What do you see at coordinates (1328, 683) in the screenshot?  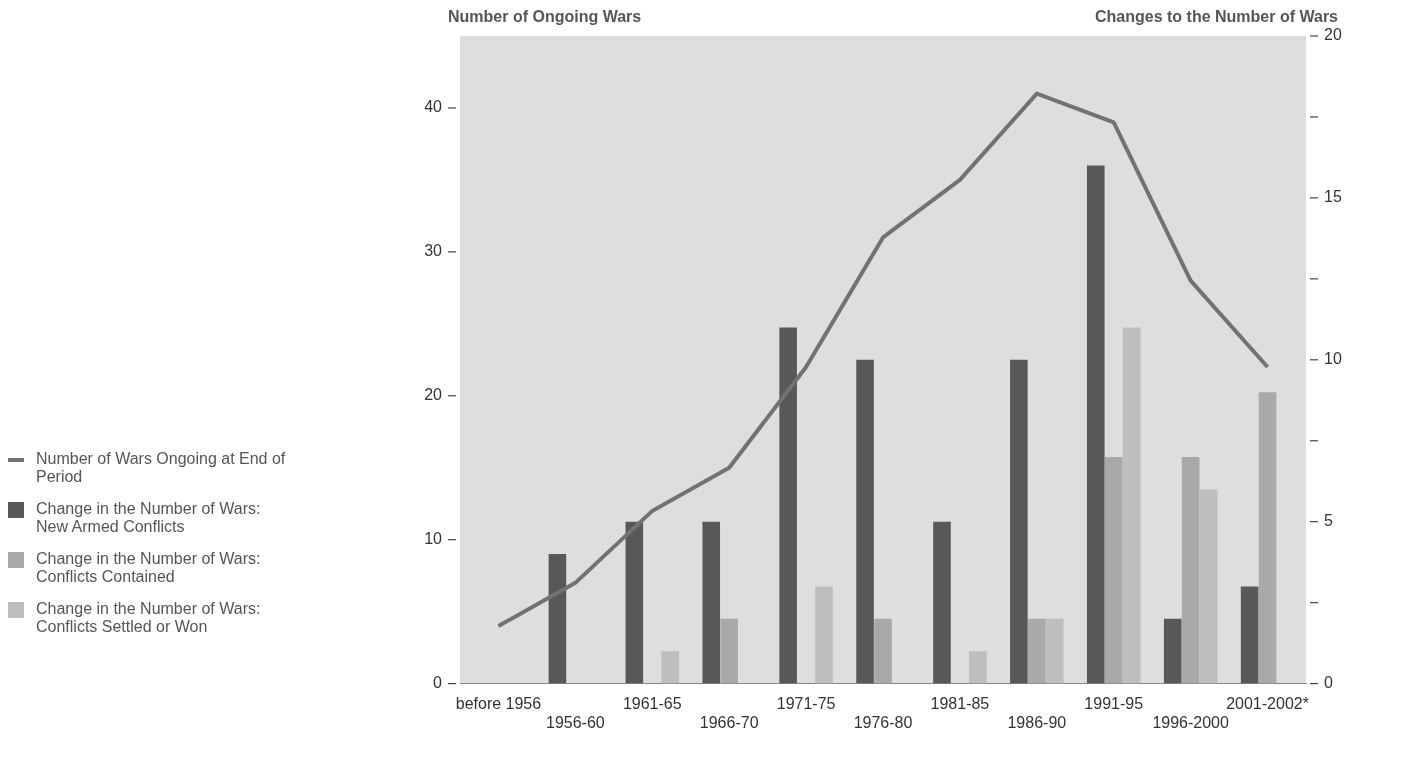 I see `y2-tick-label: 0` at bounding box center [1328, 683].